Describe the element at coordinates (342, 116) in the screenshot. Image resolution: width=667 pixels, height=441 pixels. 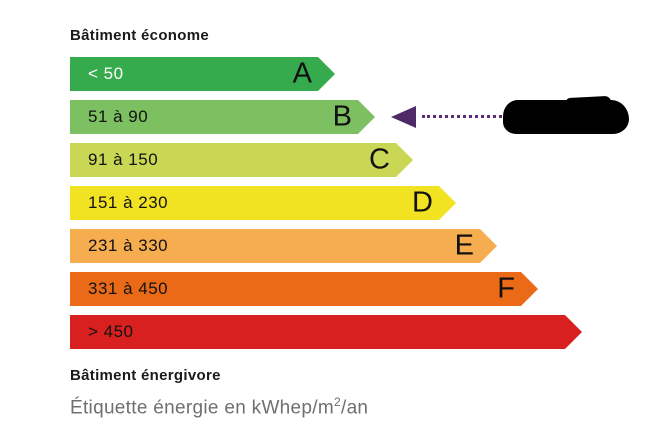
I see `band-grade-letter: B` at that location.